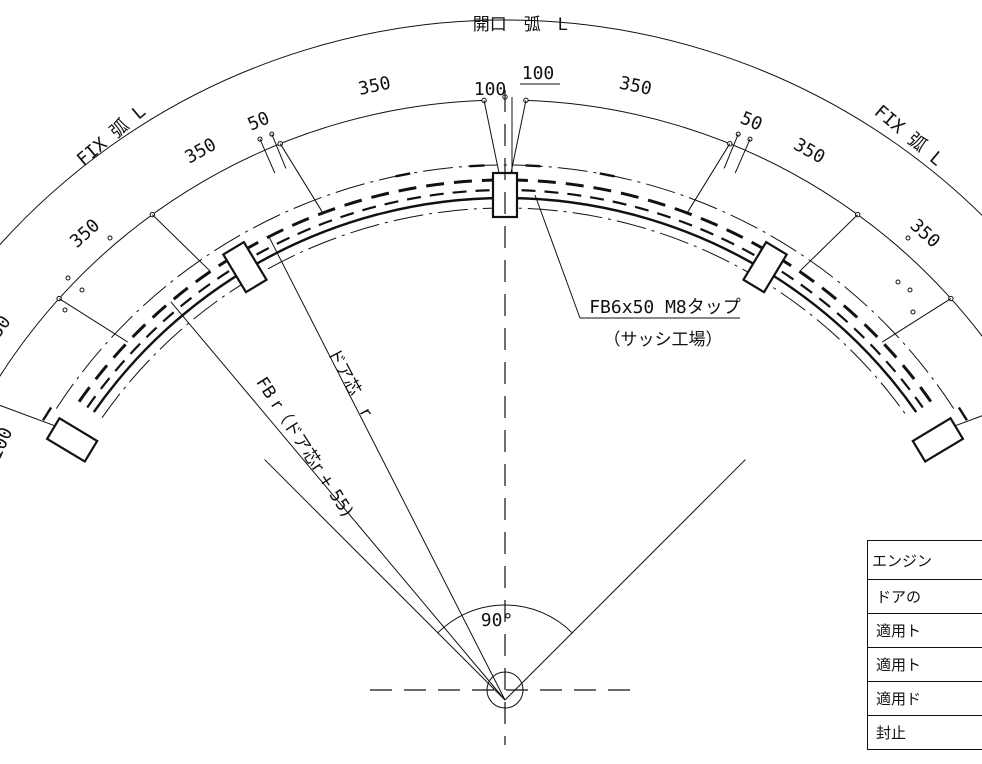 The width and height of the screenshot is (982, 764). I want to click on opening-arc-label: 開口 弧 L, so click(520, 25).